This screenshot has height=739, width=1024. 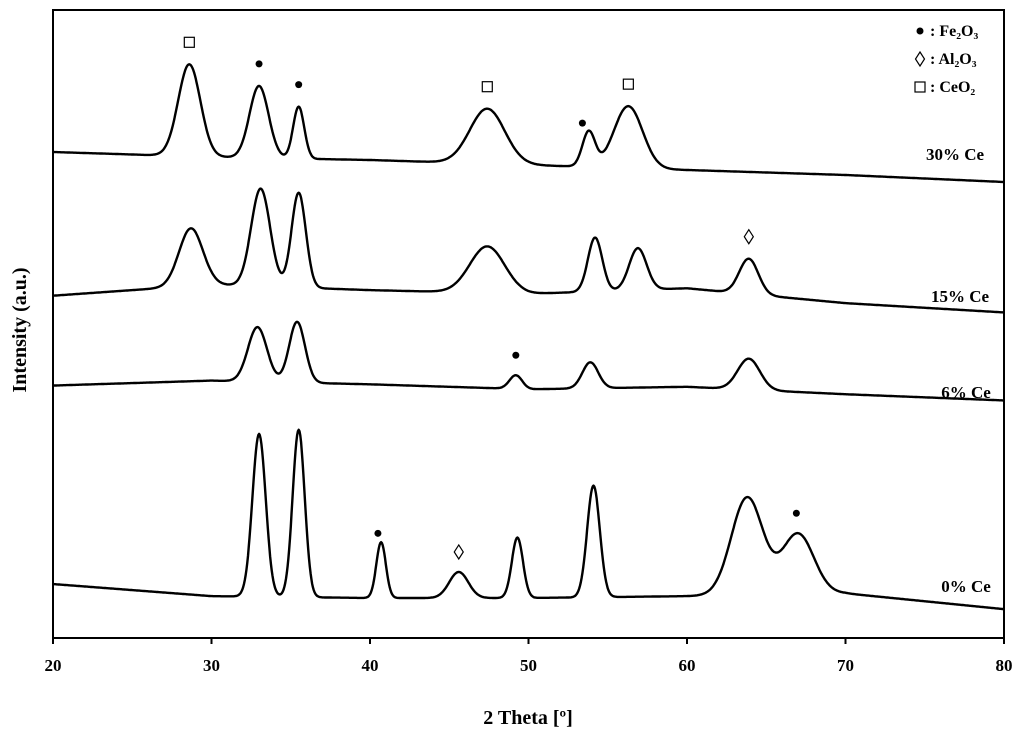 I want to click on x-axis-ticks: 20 30 40 50 60 70 80, so click(x=529, y=656).